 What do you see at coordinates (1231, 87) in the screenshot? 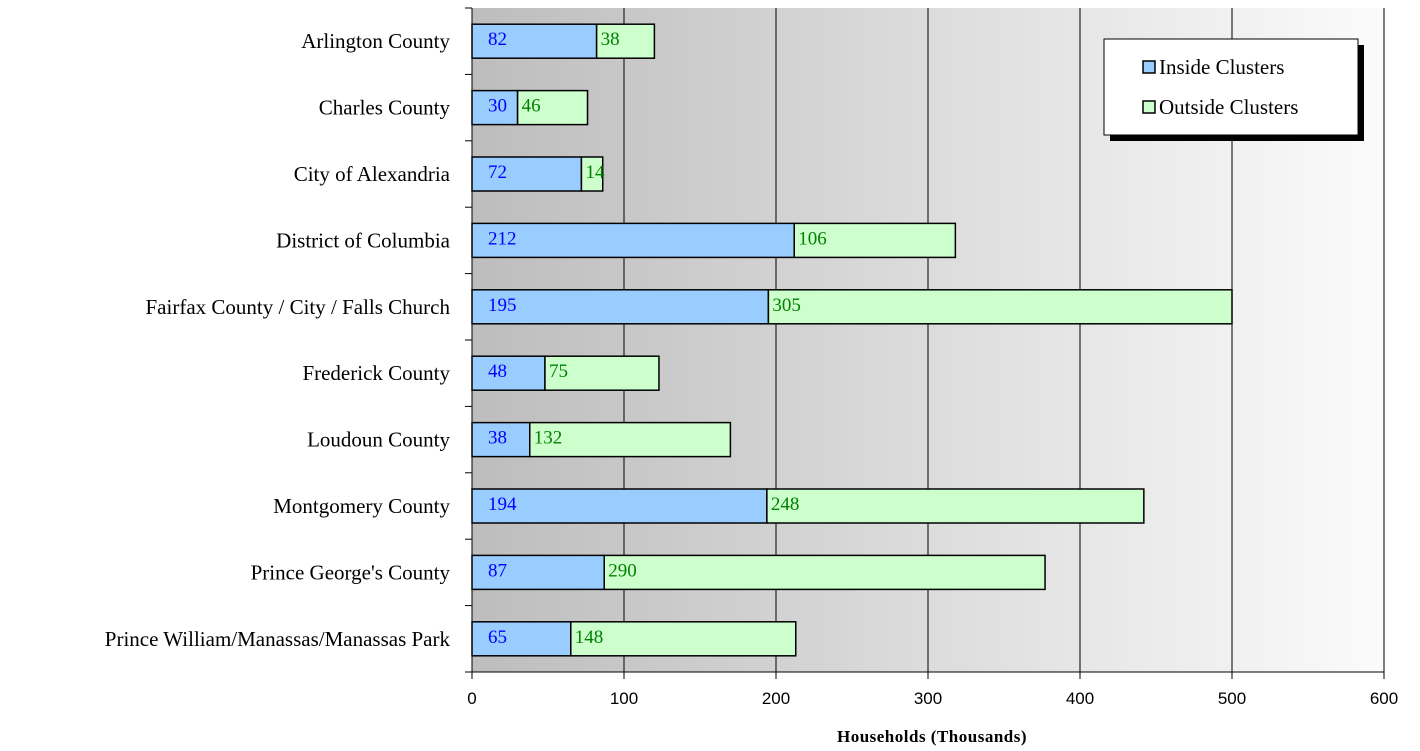
I see `legend-box` at bounding box center [1231, 87].